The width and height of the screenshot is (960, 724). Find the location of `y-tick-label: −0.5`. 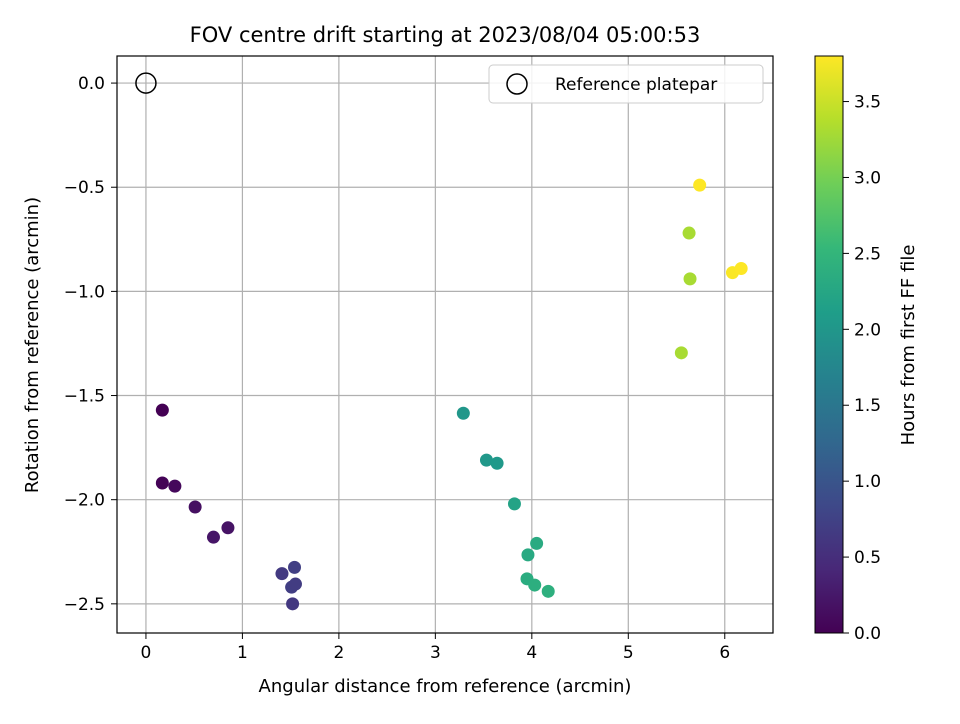

y-tick-label: −0.5 is located at coordinates (84, 188).